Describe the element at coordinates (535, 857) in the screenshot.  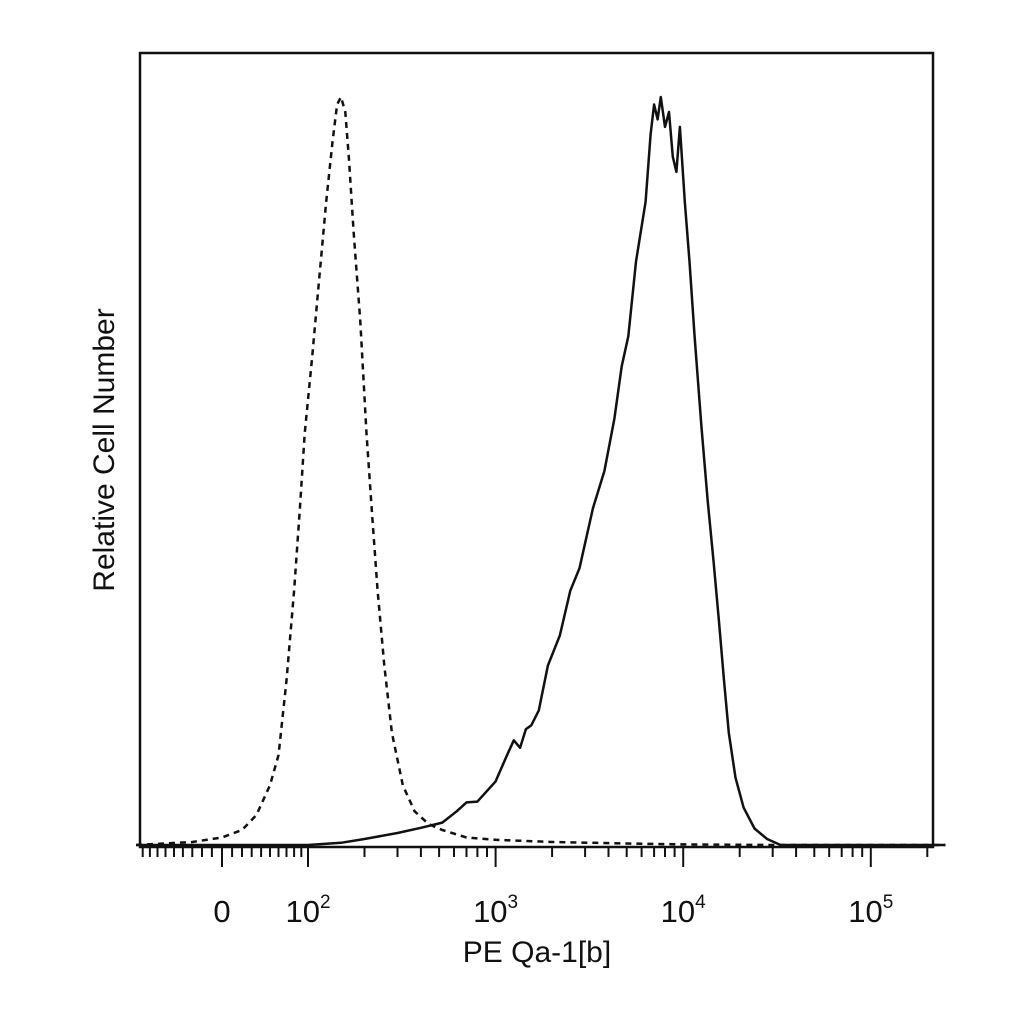
I see `x-axis-ticks` at that location.